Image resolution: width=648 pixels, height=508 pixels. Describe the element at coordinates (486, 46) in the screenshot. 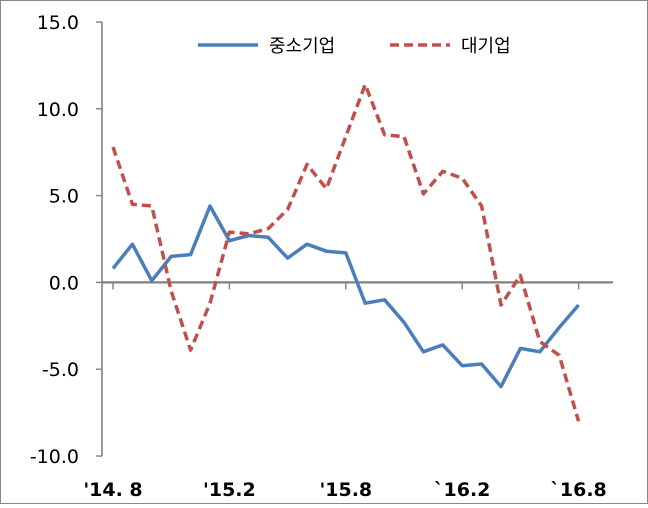

I see `legend-label-large-firms: 대기업` at that location.